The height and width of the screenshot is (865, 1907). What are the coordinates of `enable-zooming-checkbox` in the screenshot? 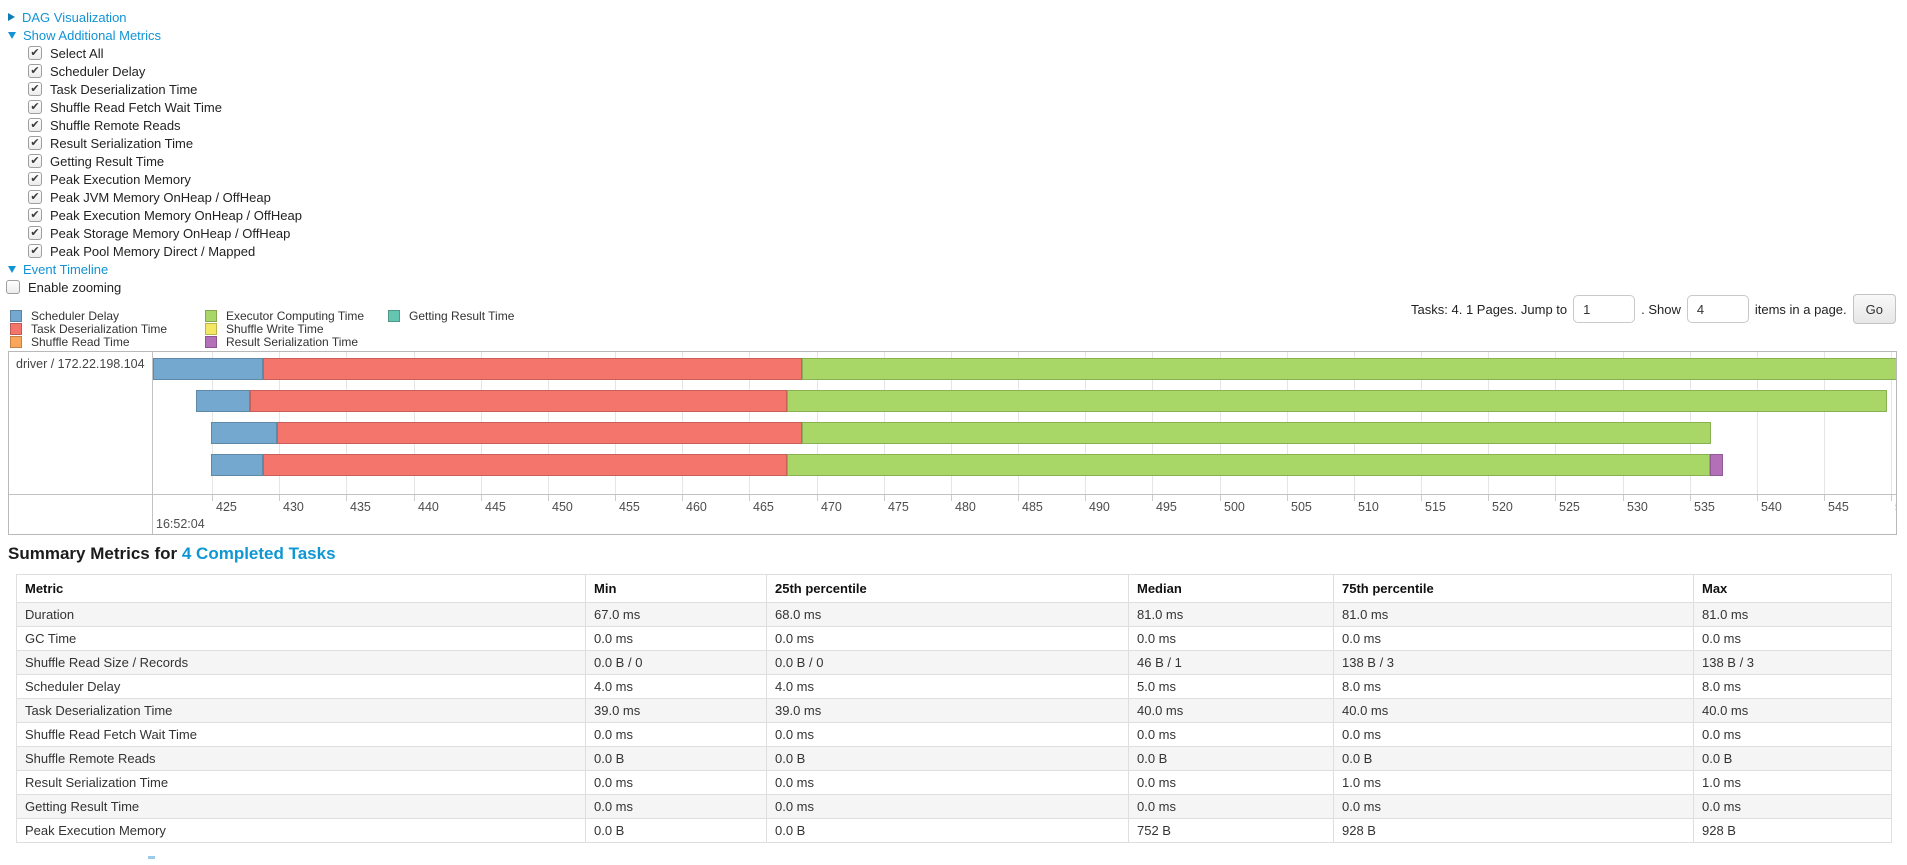 It's located at (13, 287).